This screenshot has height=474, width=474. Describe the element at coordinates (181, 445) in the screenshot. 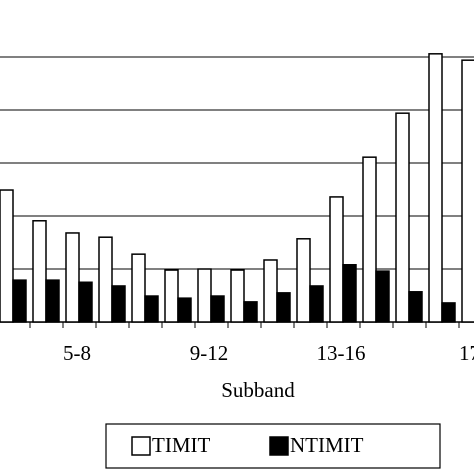

I see `legend-label: TIMIT` at that location.